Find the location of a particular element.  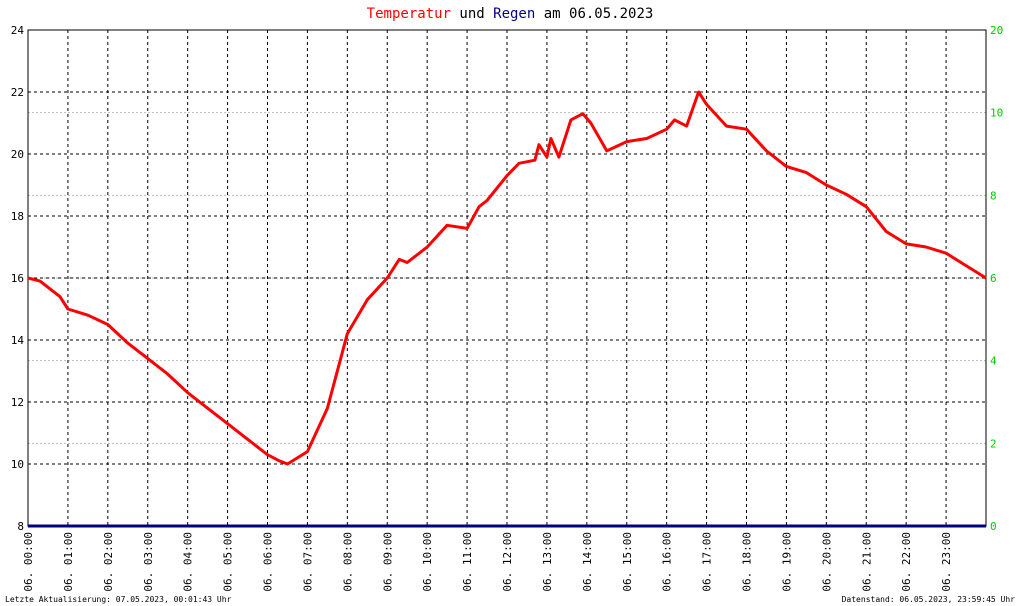

y2-tick-label: 4 is located at coordinates (993, 361).